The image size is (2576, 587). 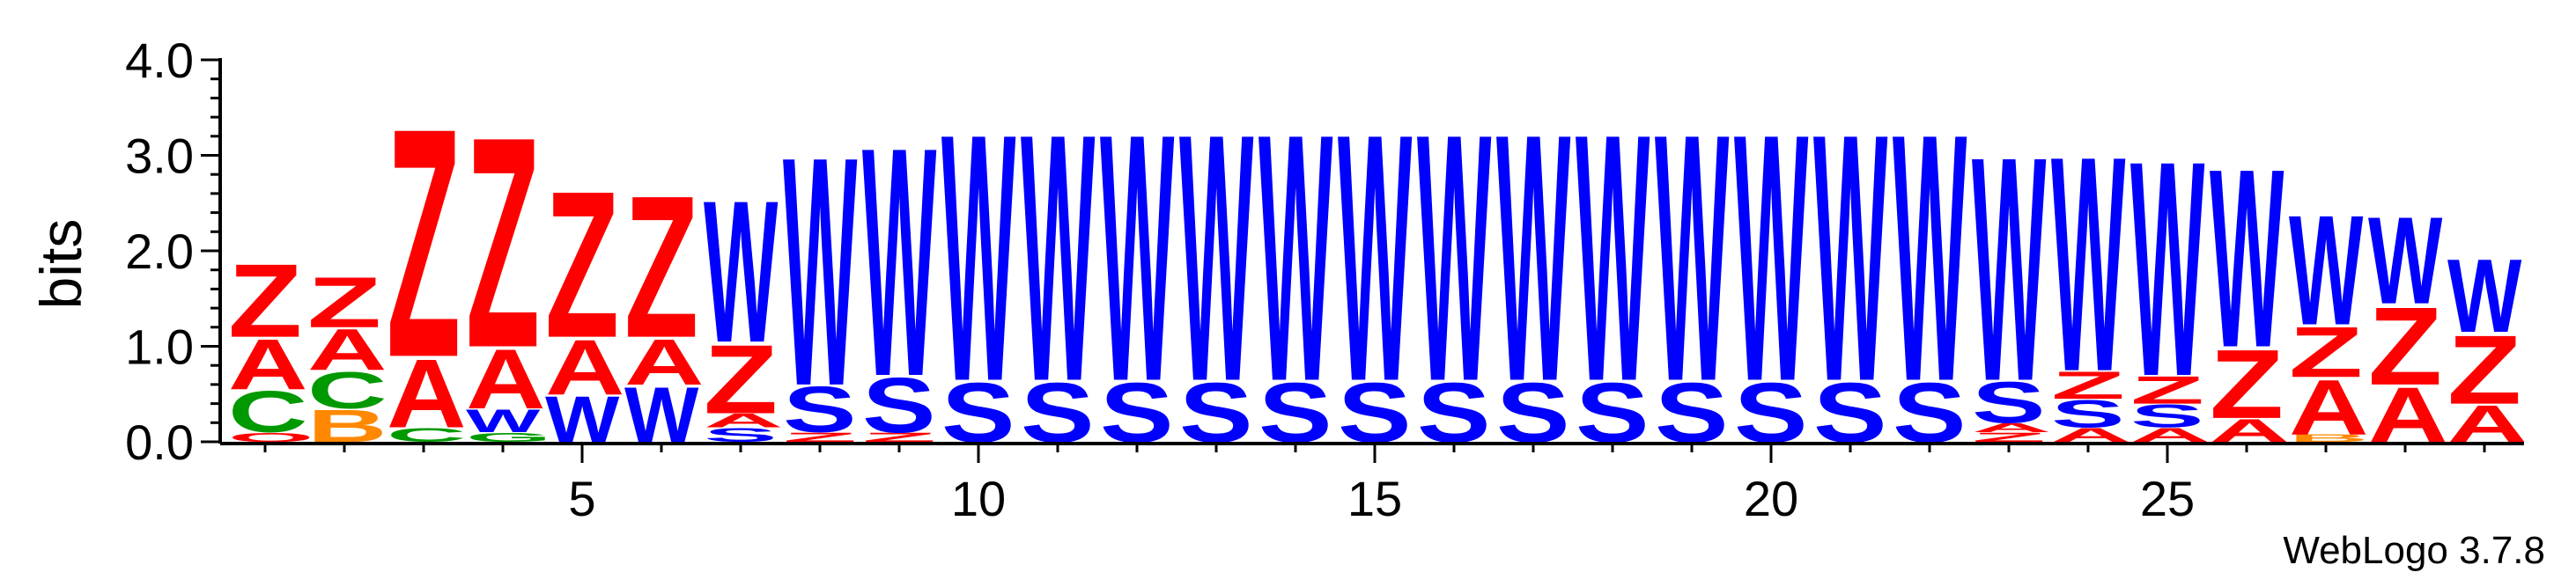 What do you see at coordinates (2414, 550) in the screenshot?
I see `weblogo-watermark: WebLogo 3.7.8` at bounding box center [2414, 550].